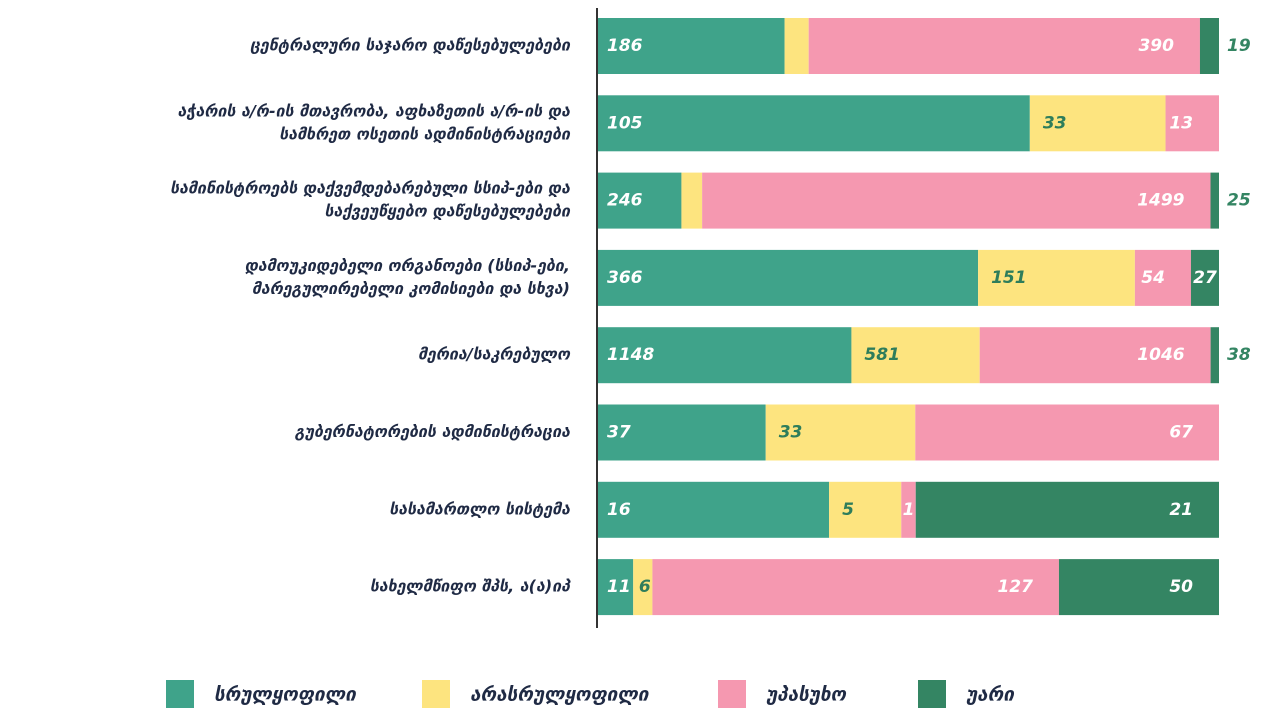 This screenshot has width=1261, height=711. Describe the element at coordinates (1239, 46) in the screenshot. I see `value-label: 19` at that location.